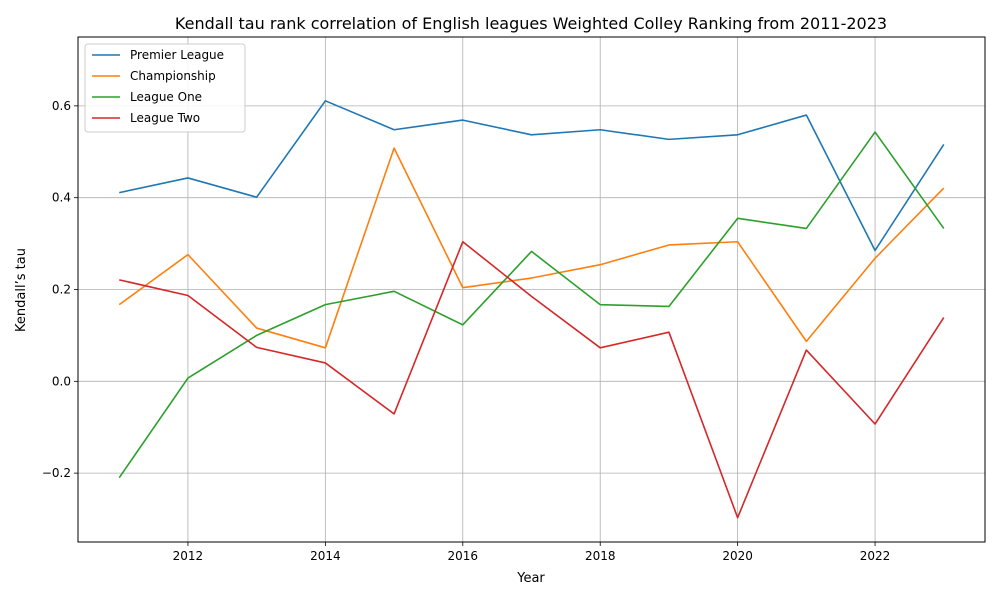 The width and height of the screenshot is (1000, 600). Describe the element at coordinates (177, 55) in the screenshot. I see `legend-label-premier-league: Premier League` at that location.